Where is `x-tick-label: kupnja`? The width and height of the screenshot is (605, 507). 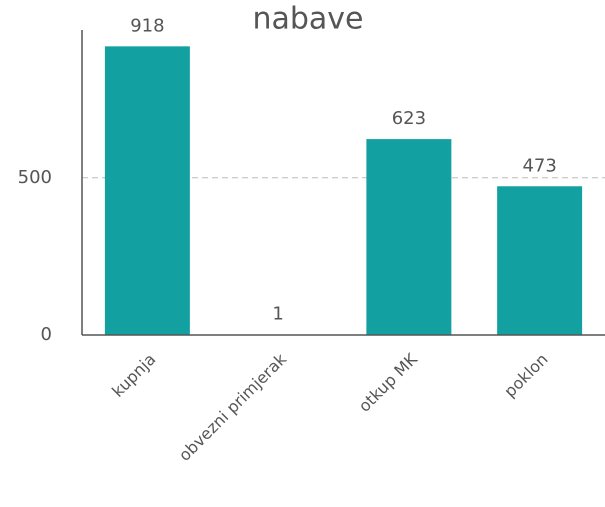 x-tick-label: kupnja is located at coordinates (133, 375).